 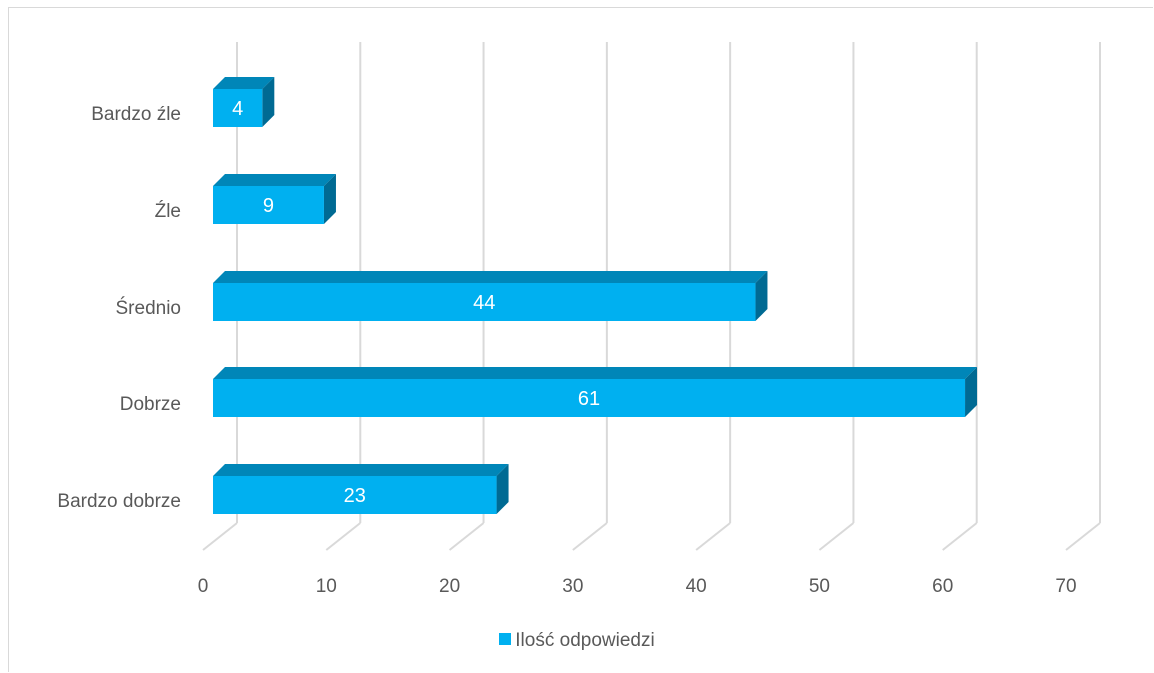 I want to click on data-label: 9, so click(x=268, y=206).